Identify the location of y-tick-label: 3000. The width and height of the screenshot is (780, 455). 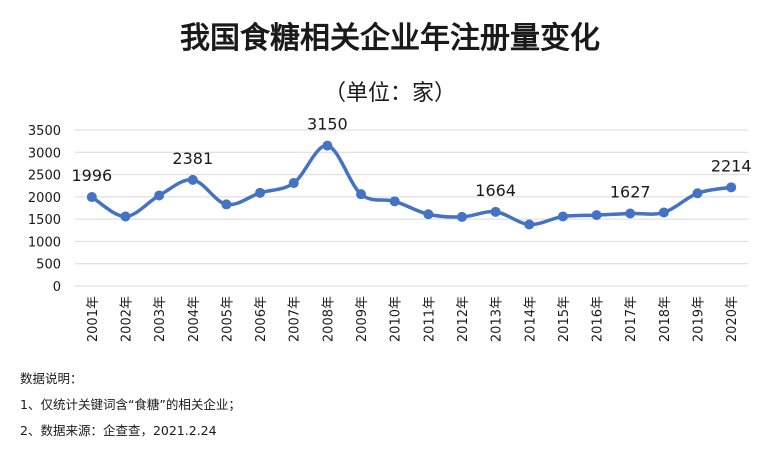
(44, 153).